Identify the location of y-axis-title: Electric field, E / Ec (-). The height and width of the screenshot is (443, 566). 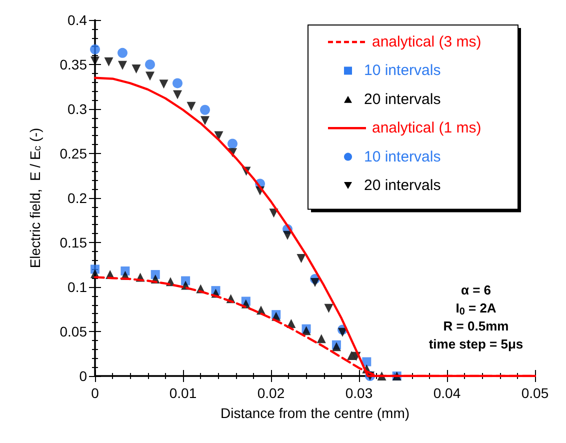
(35, 198).